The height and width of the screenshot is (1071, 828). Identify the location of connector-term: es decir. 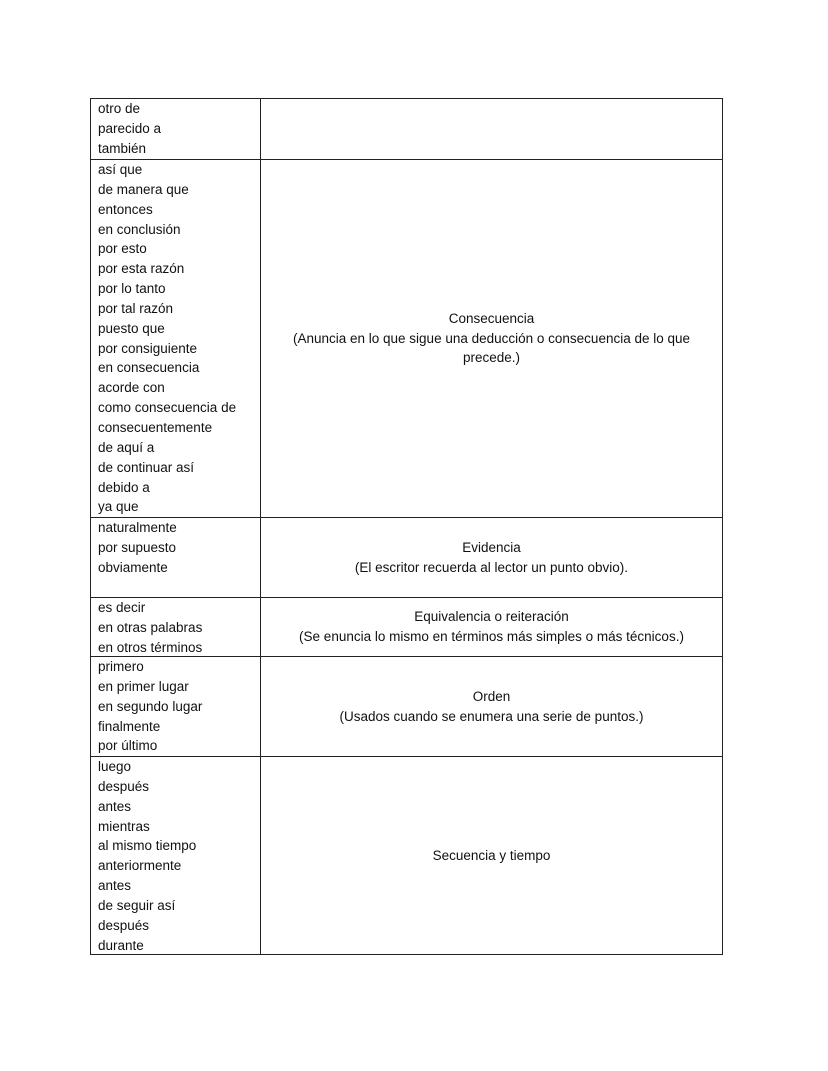
(122, 607).